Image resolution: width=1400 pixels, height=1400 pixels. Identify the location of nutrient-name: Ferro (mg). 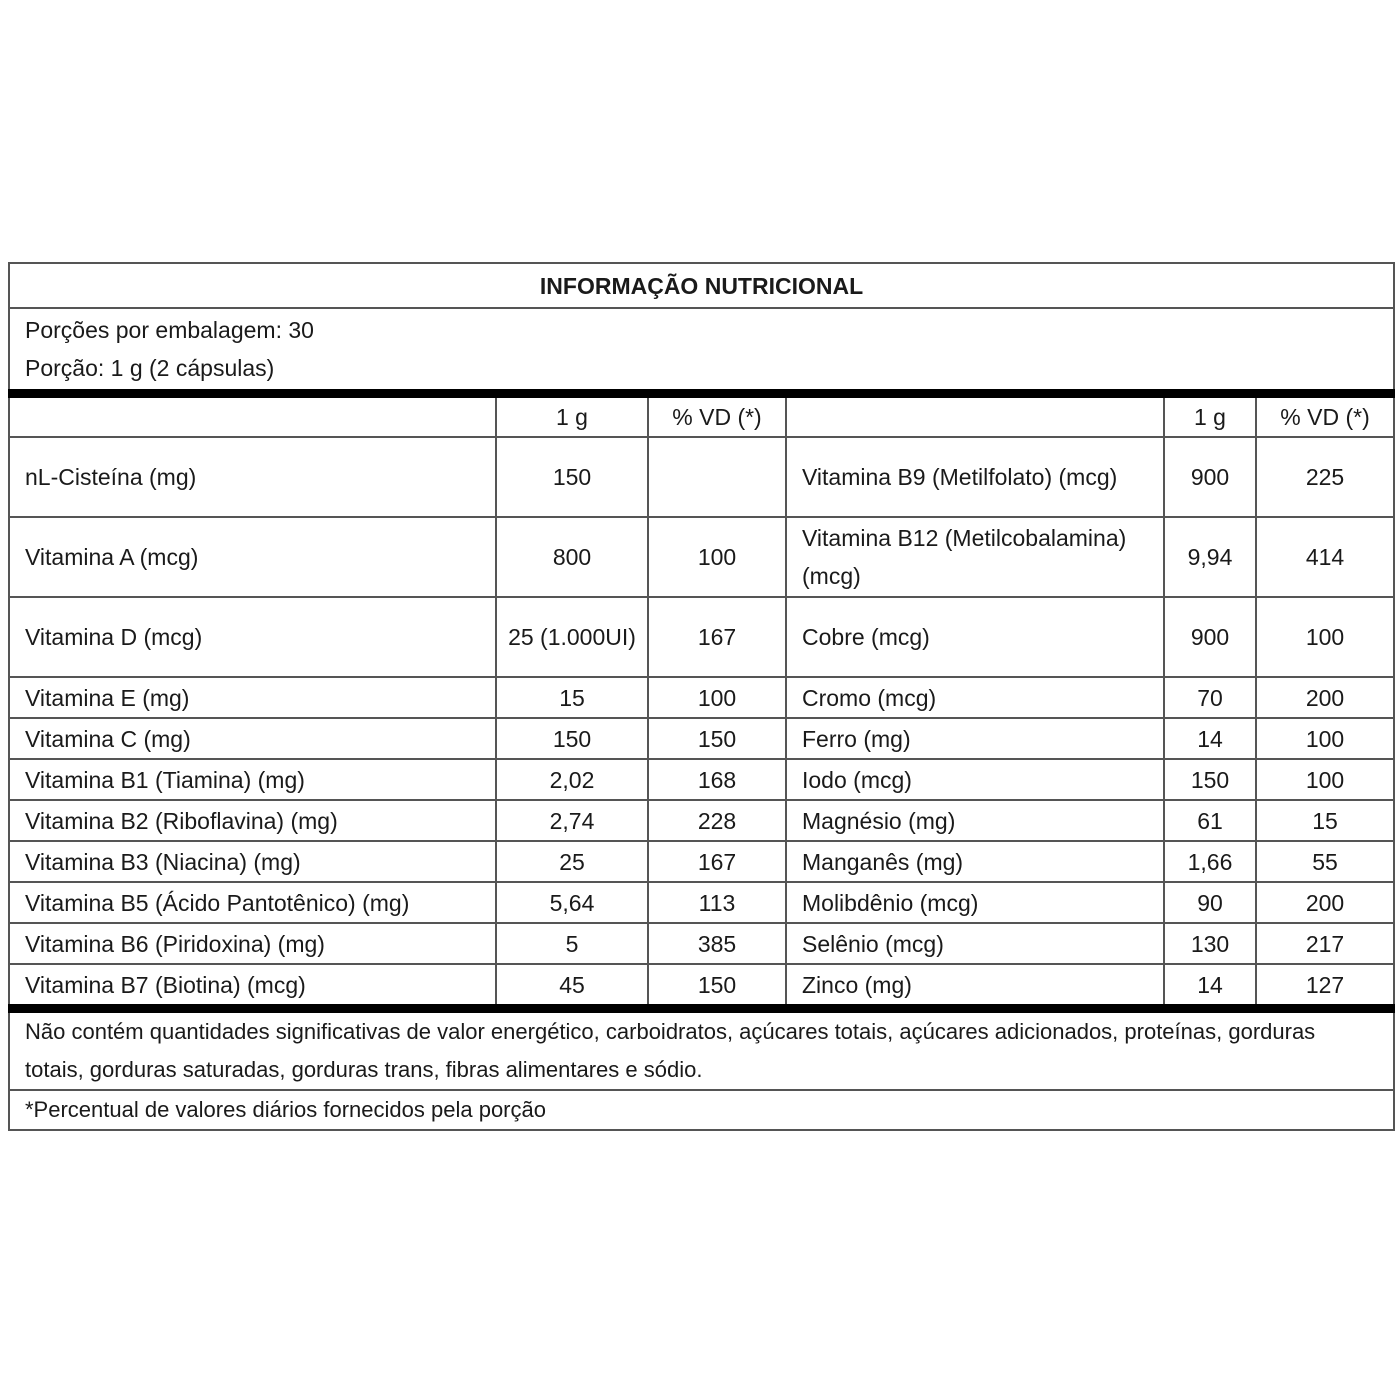
(975, 738).